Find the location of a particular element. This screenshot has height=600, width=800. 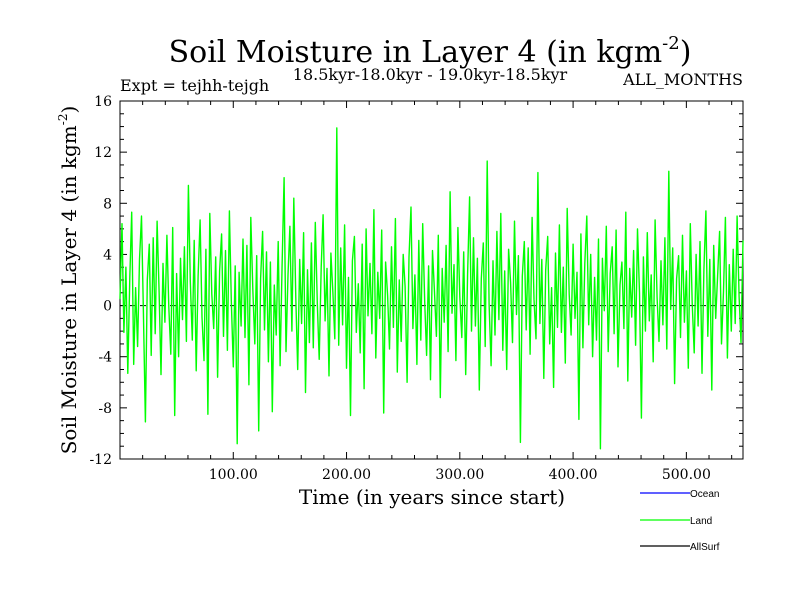

y-tick-label: 4 is located at coordinates (107, 255).